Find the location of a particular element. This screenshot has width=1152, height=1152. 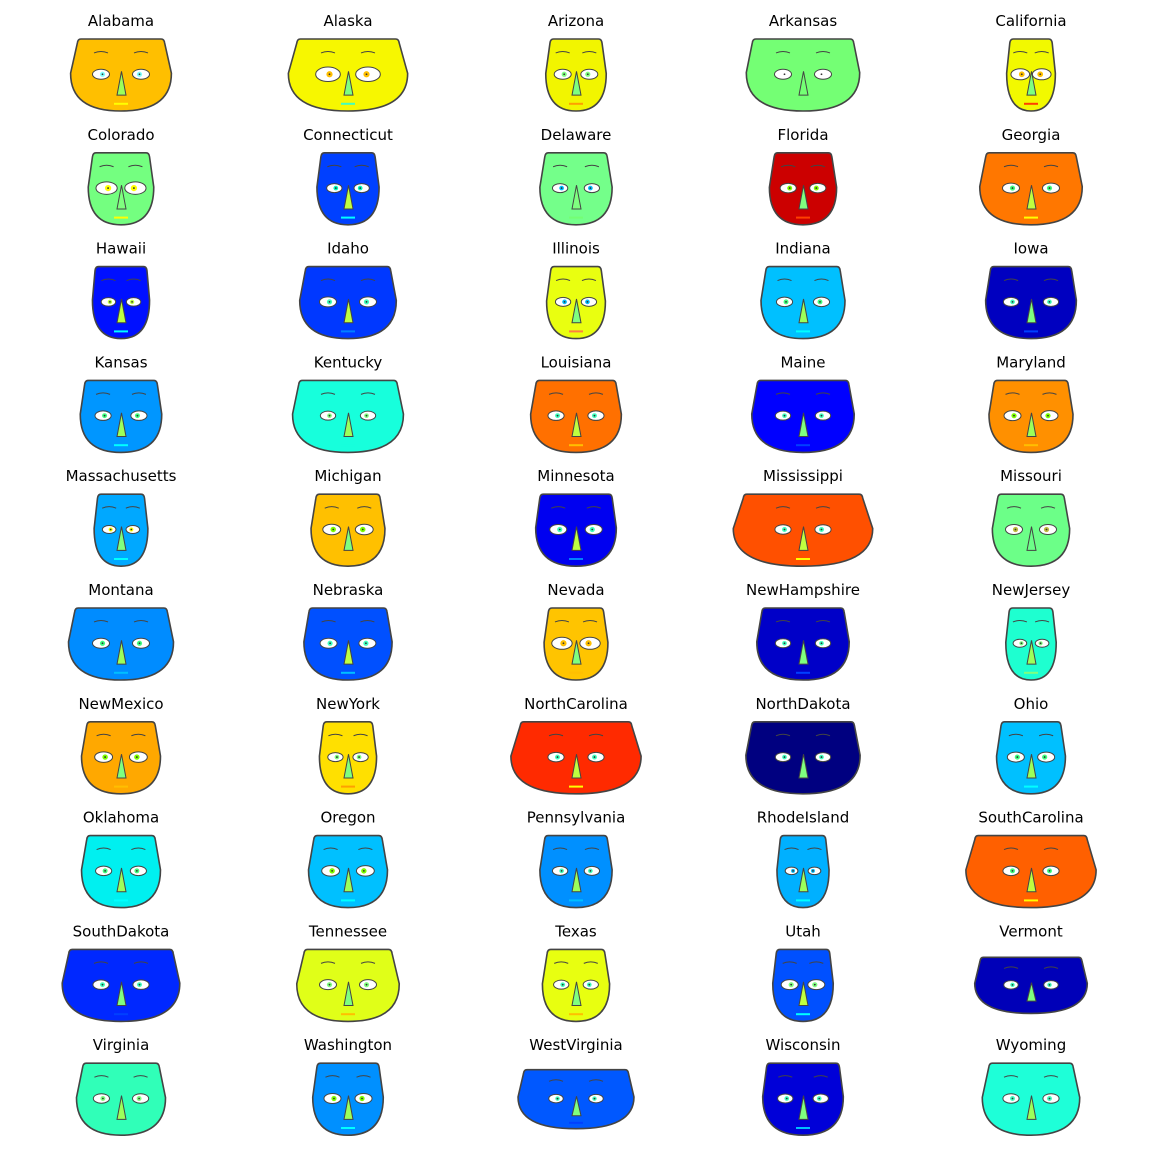

face-title: Hawaii is located at coordinates (121, 249).